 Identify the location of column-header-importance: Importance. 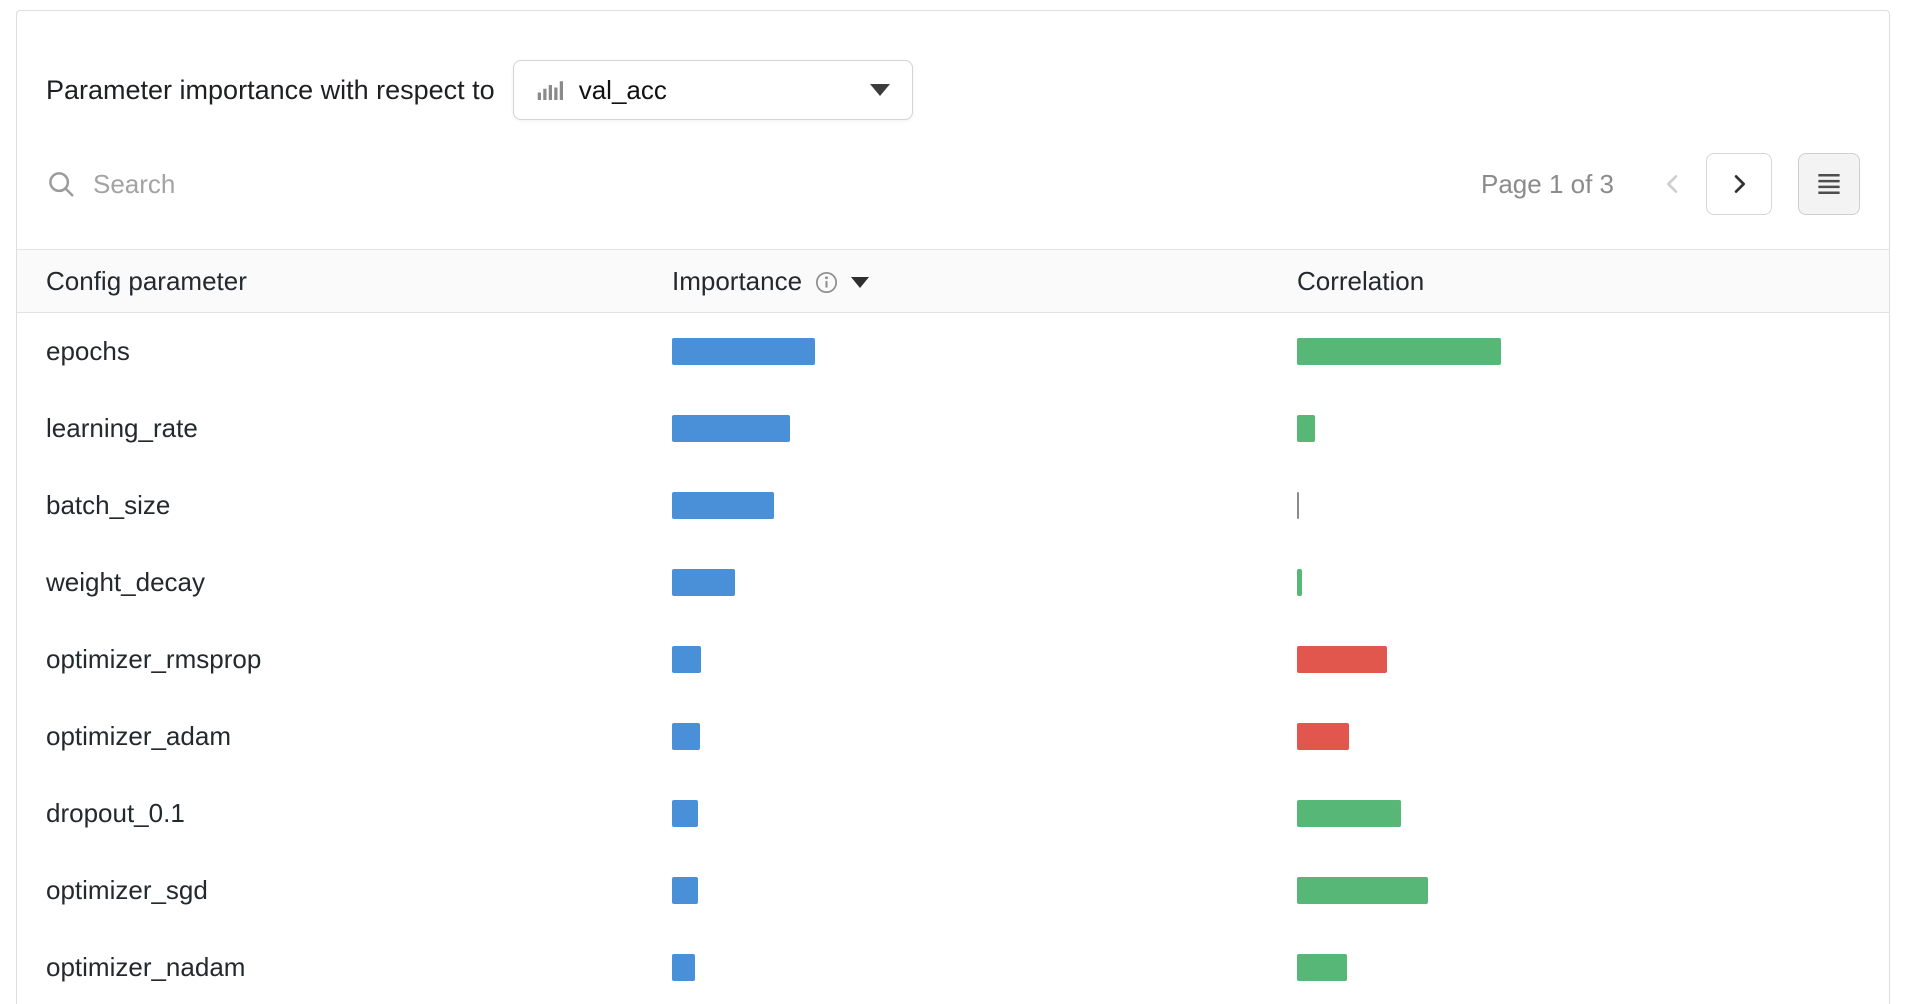
(984, 281).